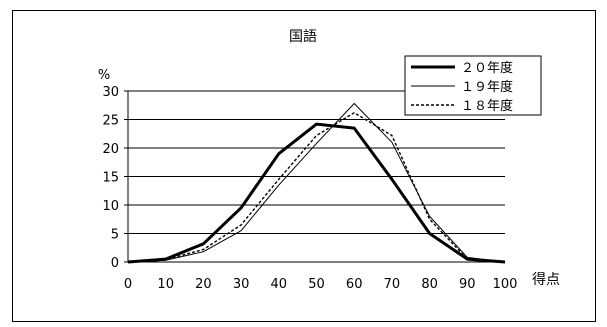 The height and width of the screenshot is (327, 607). What do you see at coordinates (110, 206) in the screenshot?
I see `y-tick-label: 10` at bounding box center [110, 206].